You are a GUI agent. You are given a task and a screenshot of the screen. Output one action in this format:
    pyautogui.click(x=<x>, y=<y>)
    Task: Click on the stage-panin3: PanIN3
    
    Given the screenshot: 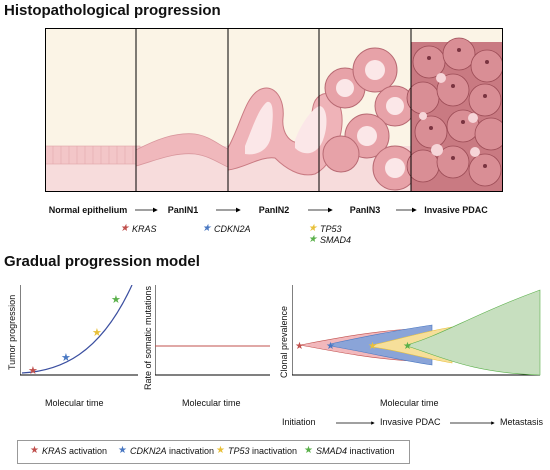 What is the action you would take?
    pyautogui.click(x=365, y=210)
    